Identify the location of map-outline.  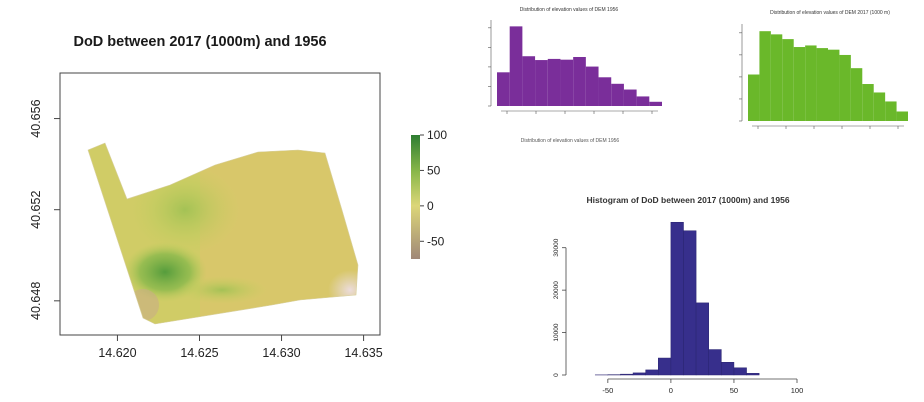
(223, 233).